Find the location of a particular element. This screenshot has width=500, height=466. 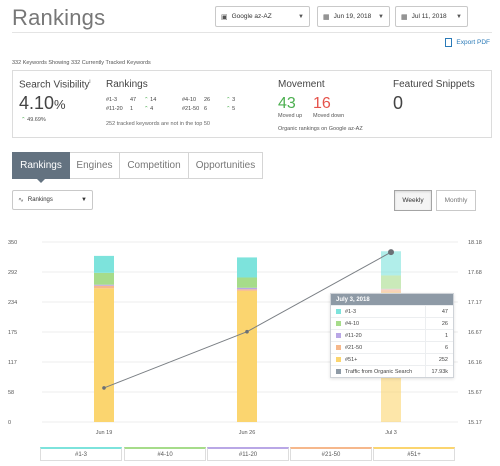

y-left-tick-label: 175 is located at coordinates (12, 333).